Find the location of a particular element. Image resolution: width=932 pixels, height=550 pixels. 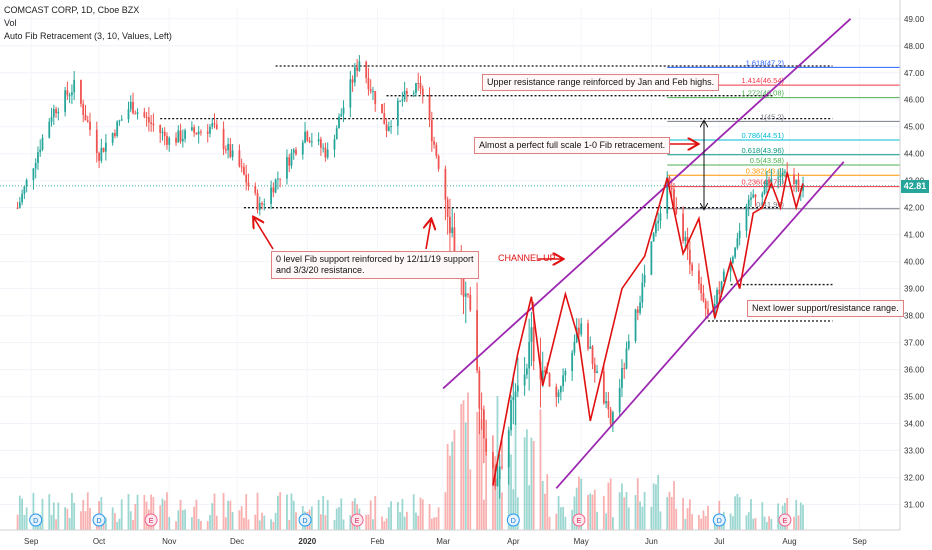

time-tick-label: Apr is located at coordinates (513, 541).